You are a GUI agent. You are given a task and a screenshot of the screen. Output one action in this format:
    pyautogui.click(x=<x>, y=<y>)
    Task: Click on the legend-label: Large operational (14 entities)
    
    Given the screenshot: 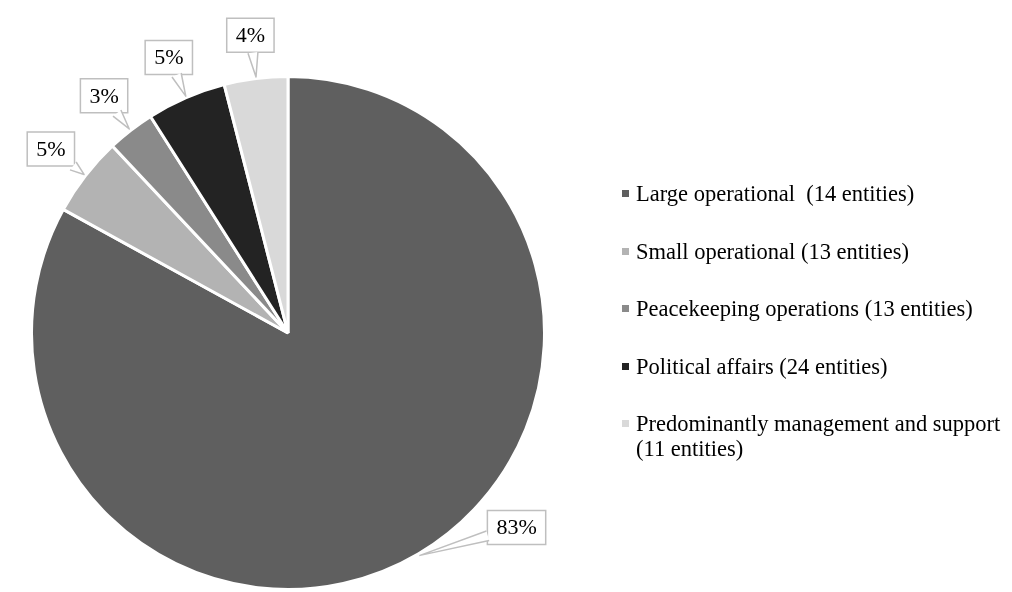 What is the action you would take?
    pyautogui.click(x=775, y=193)
    